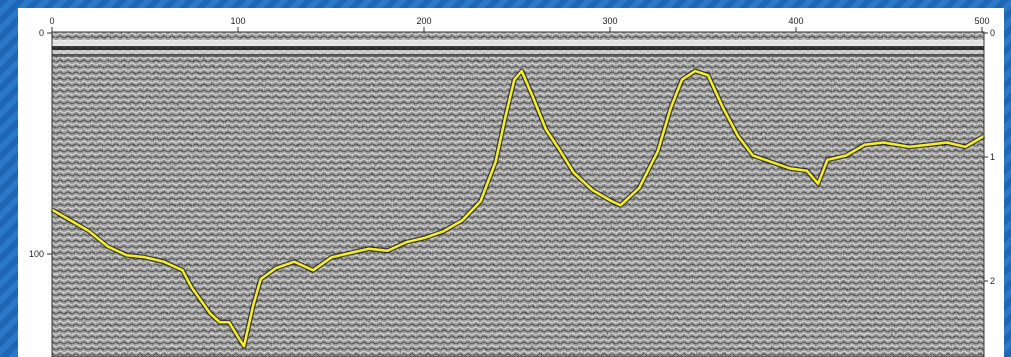 This screenshot has width=1011, height=357. I want to click on top-tick-label: 0, so click(51, 21).